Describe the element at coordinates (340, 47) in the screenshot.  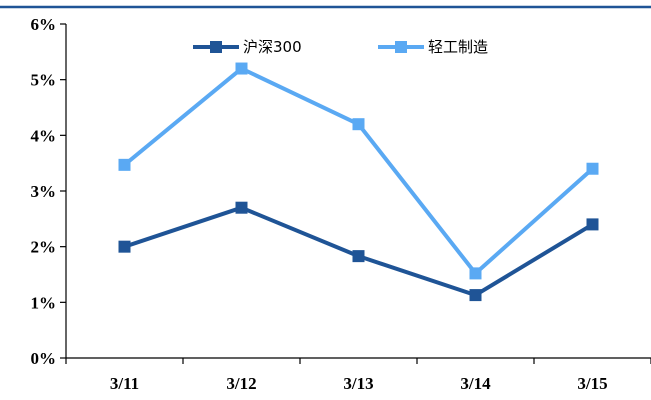
I see `legend: 沪深300 轻工制造` at that location.